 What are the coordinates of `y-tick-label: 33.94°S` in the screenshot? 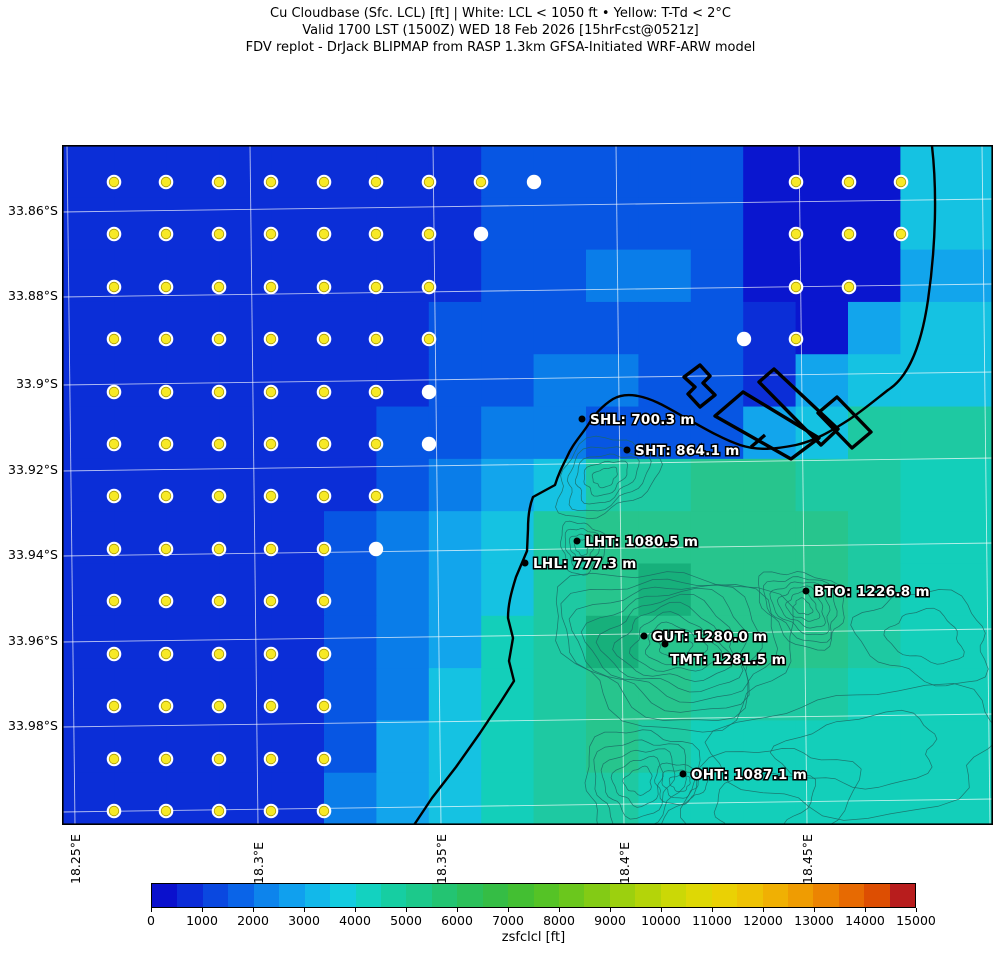 It's located at (33, 554).